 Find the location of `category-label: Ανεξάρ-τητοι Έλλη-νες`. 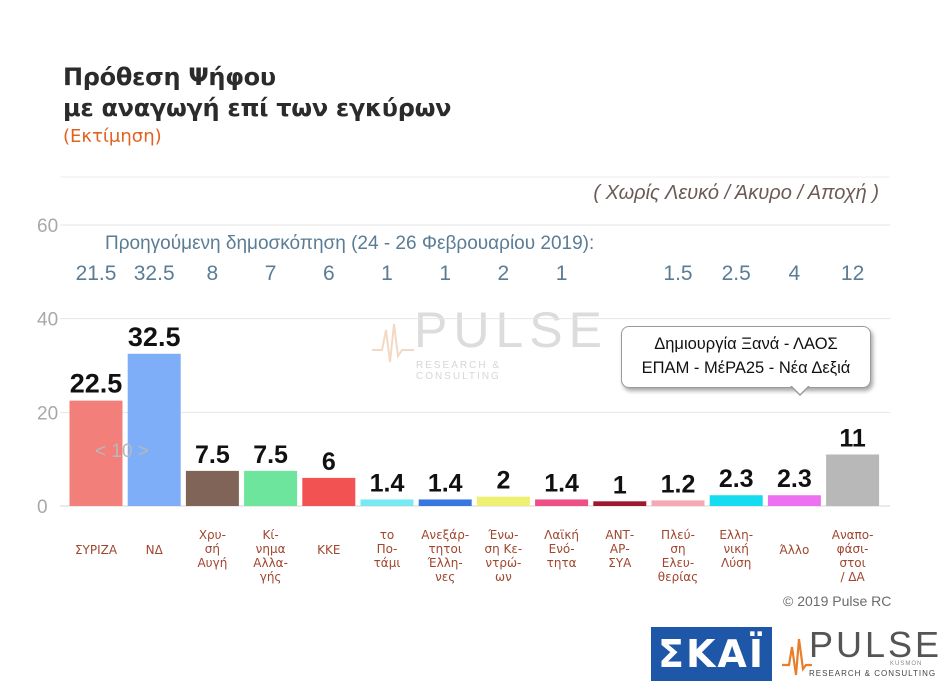

category-label: Ανεξάρ-τητοι Έλλη-νες is located at coordinates (445, 556).